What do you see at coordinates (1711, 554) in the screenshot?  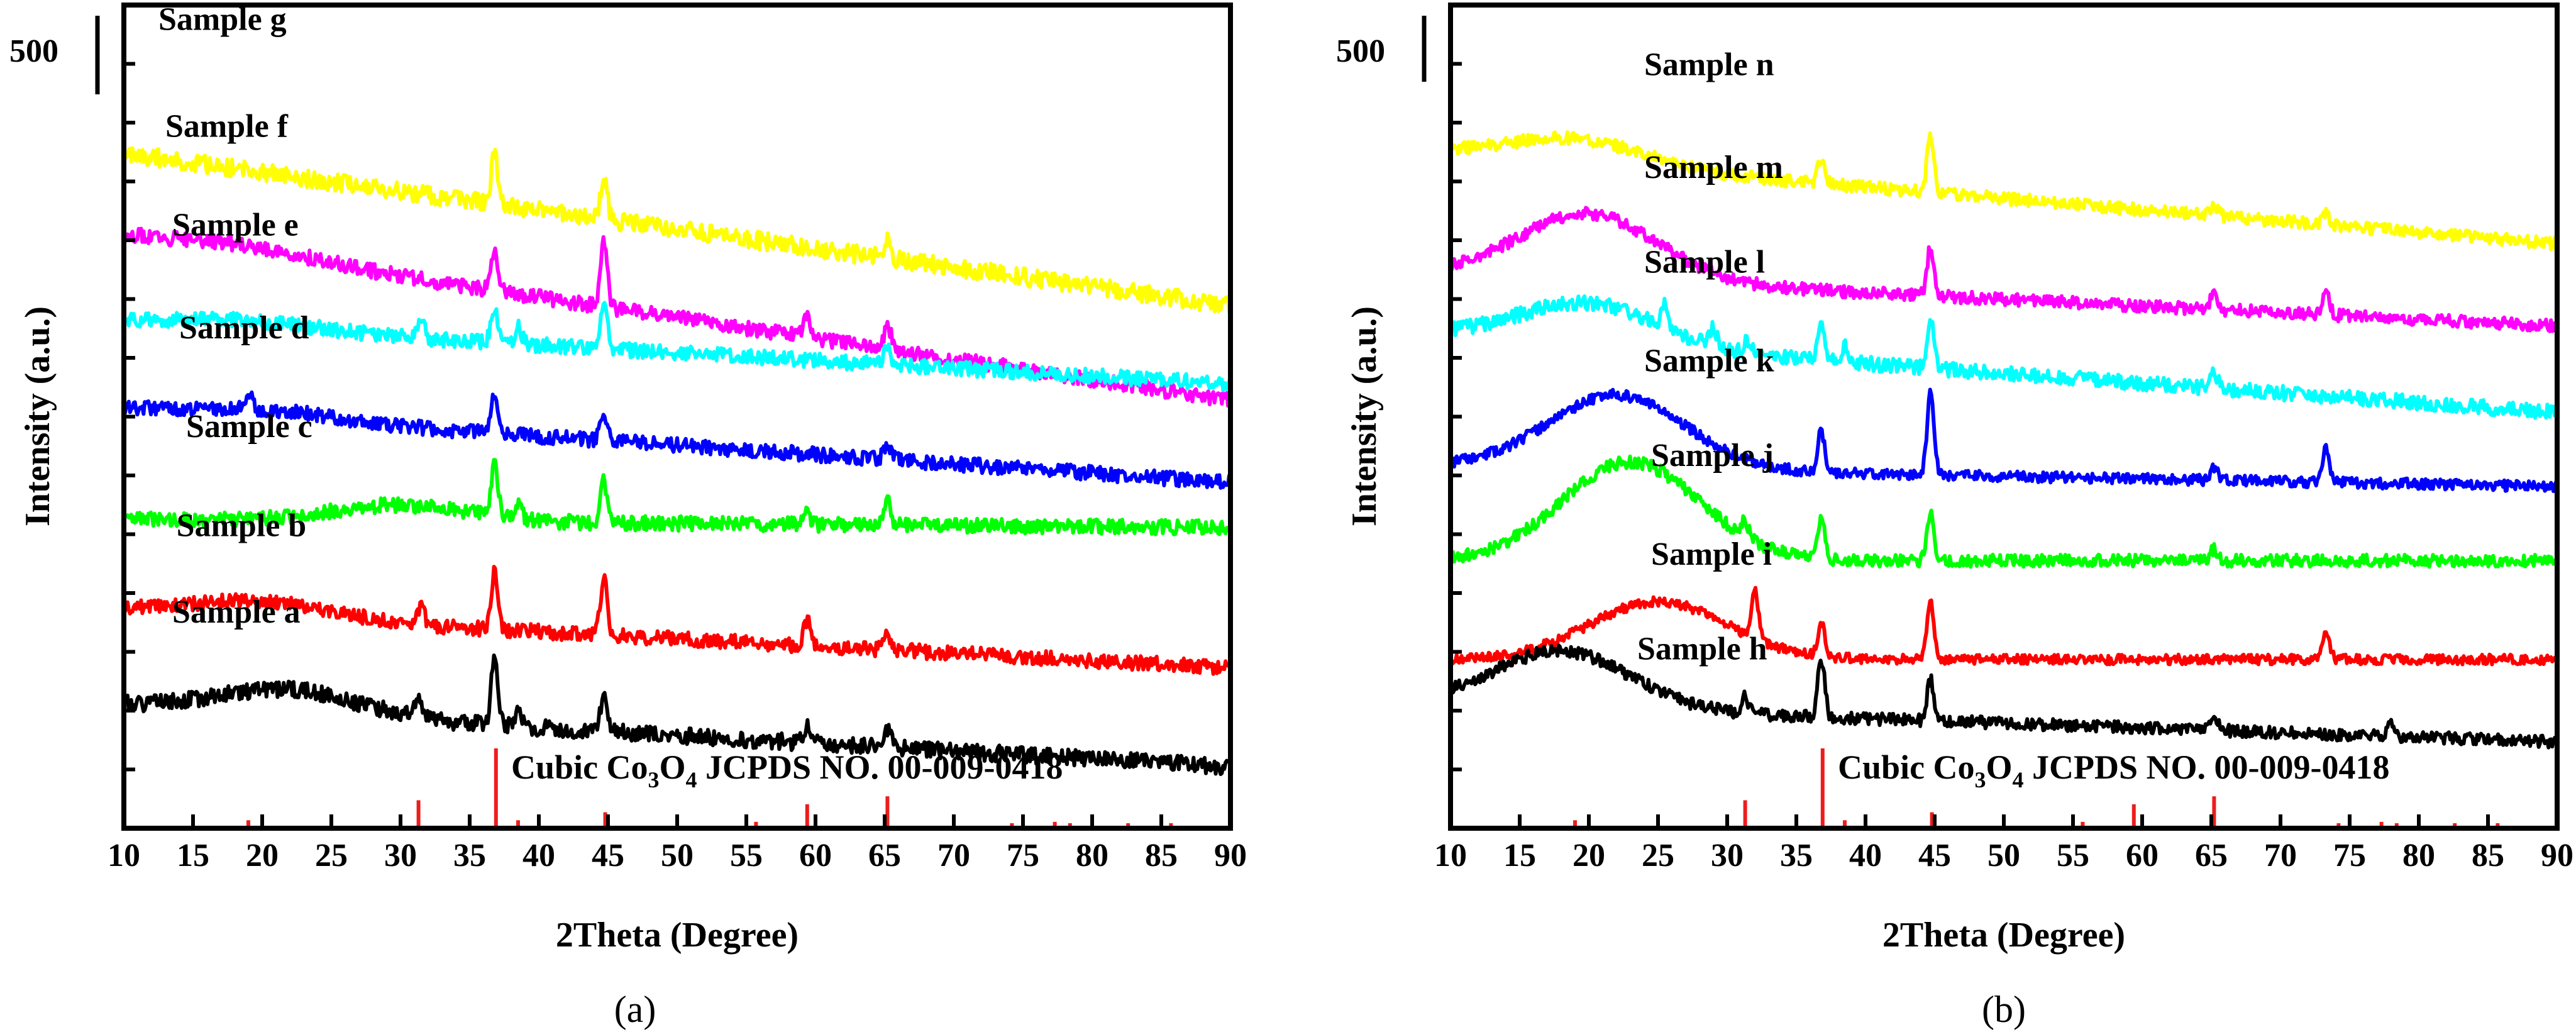 I see `series-label-sample-i: Sample i` at bounding box center [1711, 554].